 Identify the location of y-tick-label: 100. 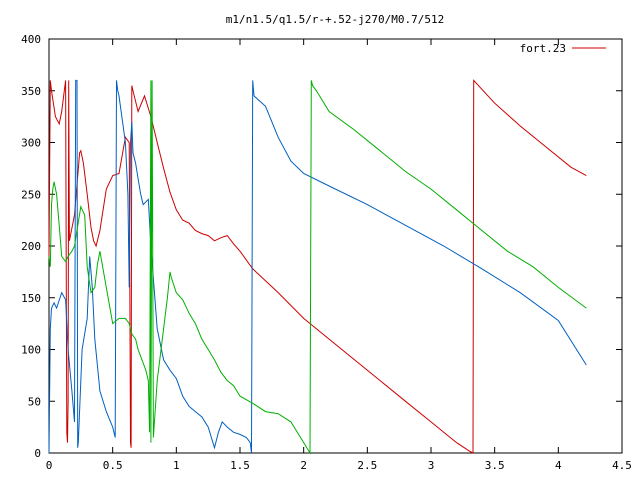
(31, 350).